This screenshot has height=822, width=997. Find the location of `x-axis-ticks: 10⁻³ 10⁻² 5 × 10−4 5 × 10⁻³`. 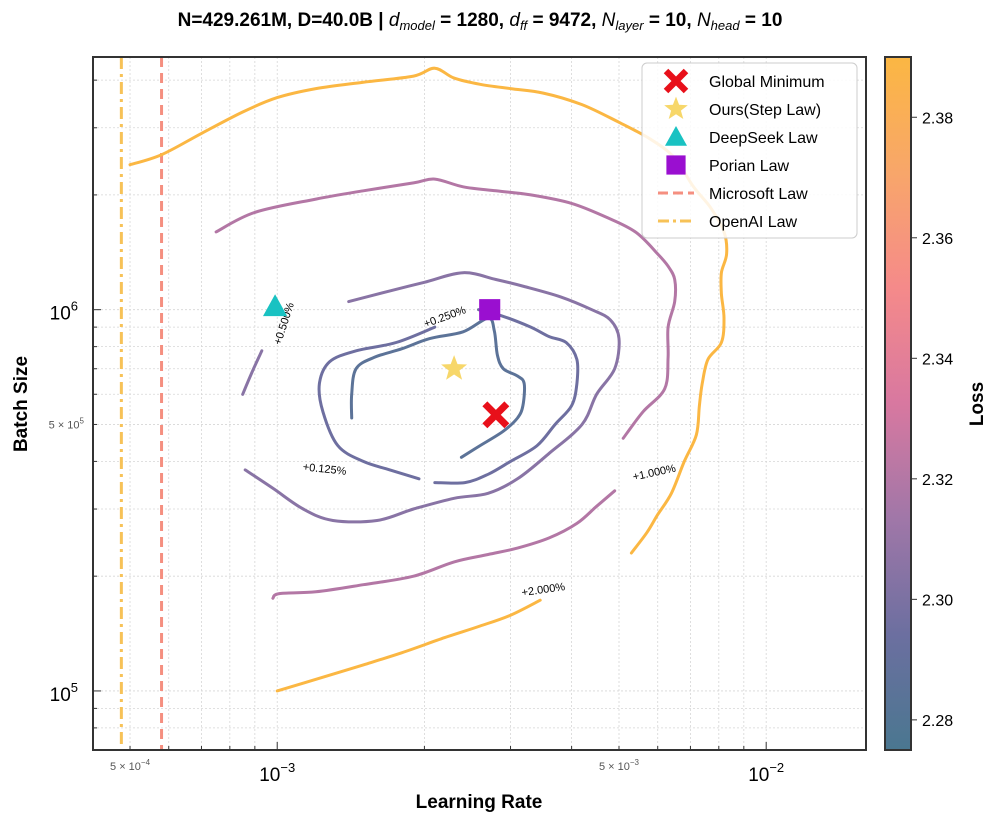

x-axis-ticks: 10⁻³ 10⁻² 5 × 10−4 5 × 10⁻³ is located at coordinates (447, 764).